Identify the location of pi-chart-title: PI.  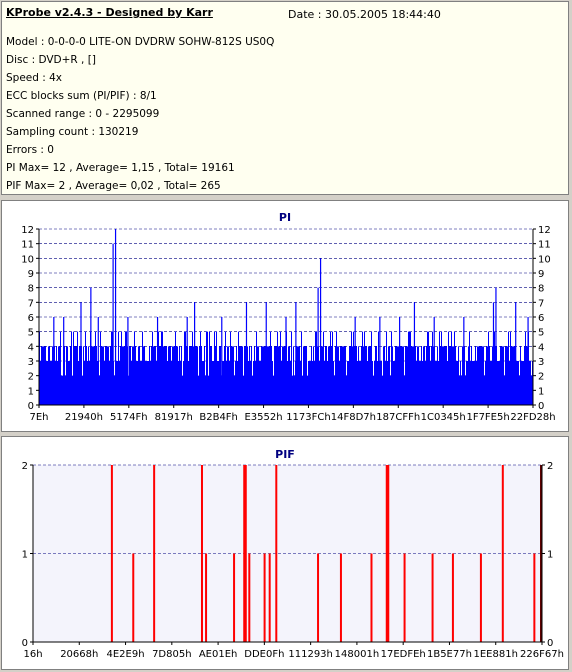
(285, 217).